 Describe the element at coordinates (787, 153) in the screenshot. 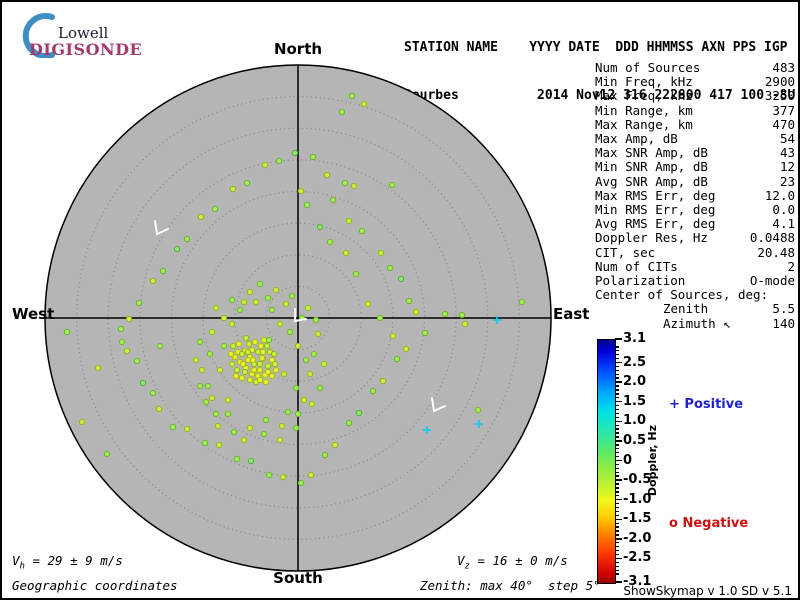

I see `stat-value: 43` at that location.